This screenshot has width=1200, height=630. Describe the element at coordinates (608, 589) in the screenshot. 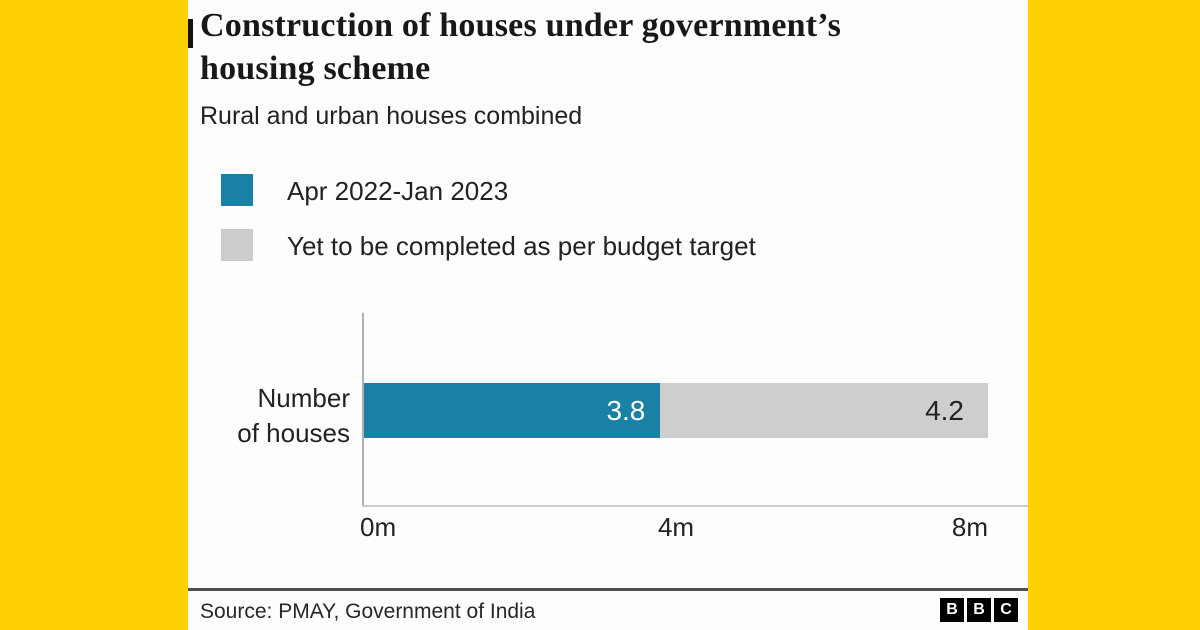

I see `footer-divider` at that location.